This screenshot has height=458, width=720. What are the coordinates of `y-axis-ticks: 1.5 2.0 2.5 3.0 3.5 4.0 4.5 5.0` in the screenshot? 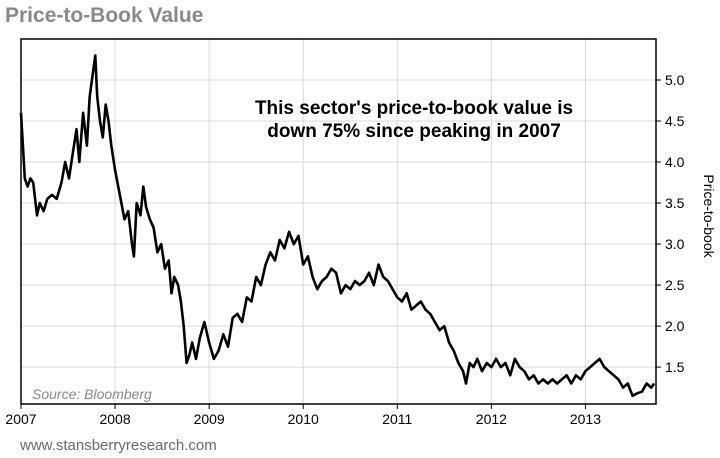 It's located at (670, 223).